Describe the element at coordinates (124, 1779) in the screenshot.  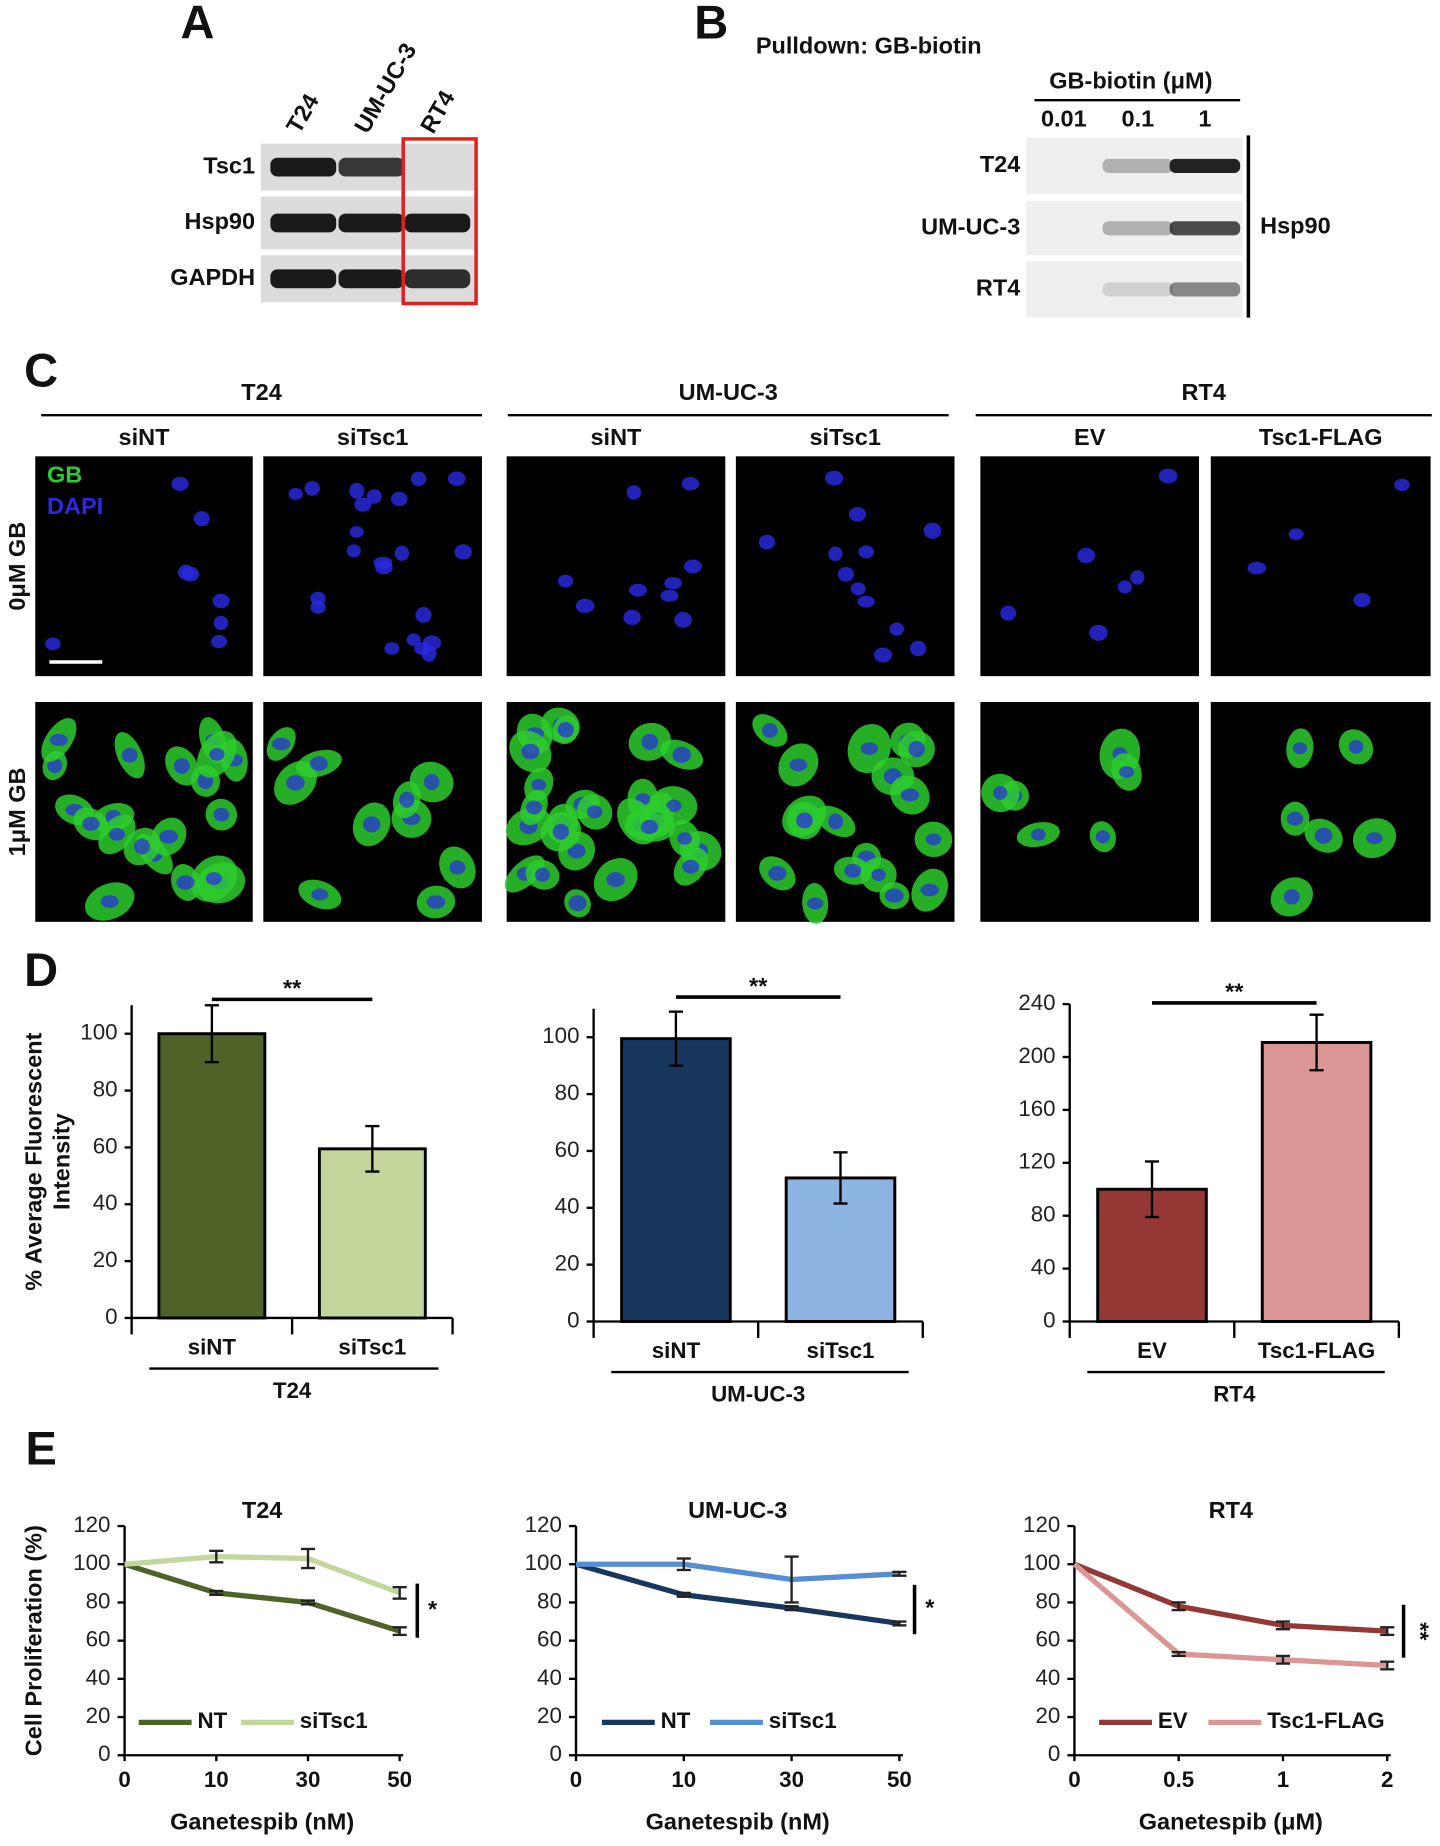
I see `x-tick-label: 0` at that location.